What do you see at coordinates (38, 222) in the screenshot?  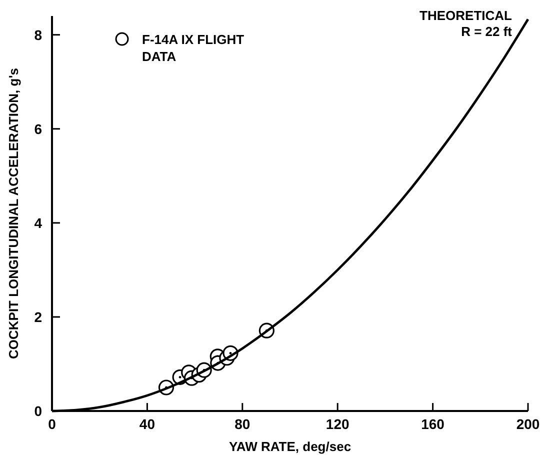 I see `y-tick-label: 4` at bounding box center [38, 222].